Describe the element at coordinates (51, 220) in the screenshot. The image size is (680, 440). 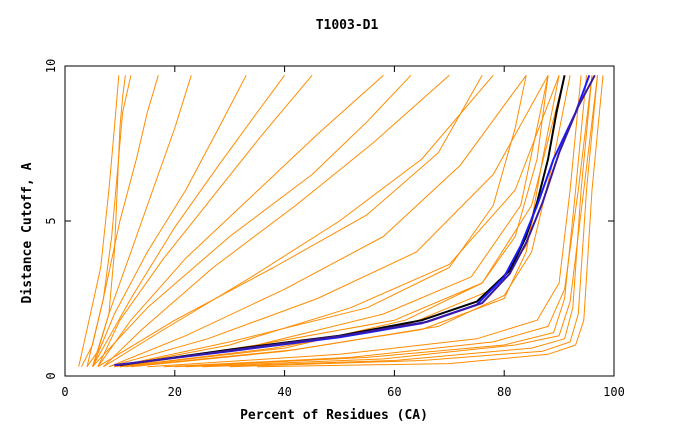
I see `y-tick-label: 5` at that location.